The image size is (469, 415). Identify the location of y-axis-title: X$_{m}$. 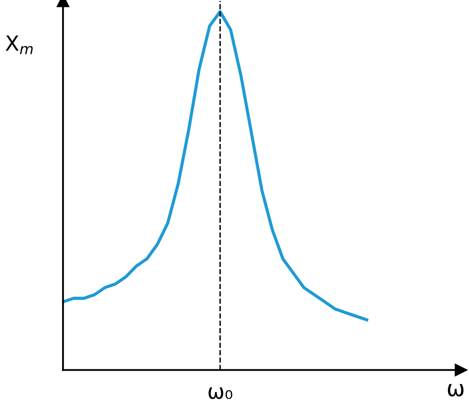
(19, 45).